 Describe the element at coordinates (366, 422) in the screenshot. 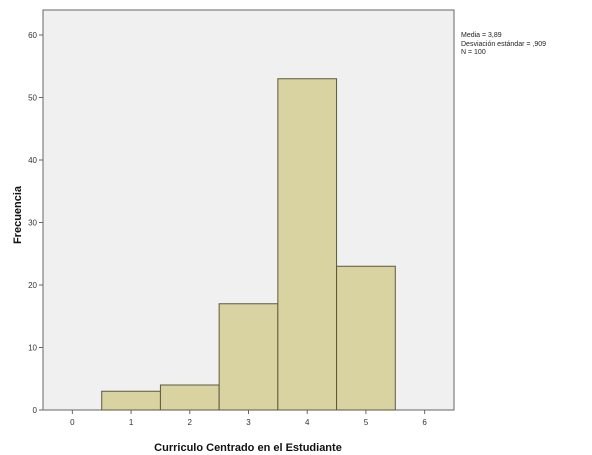

I see `x-tick-label: 5` at that location.